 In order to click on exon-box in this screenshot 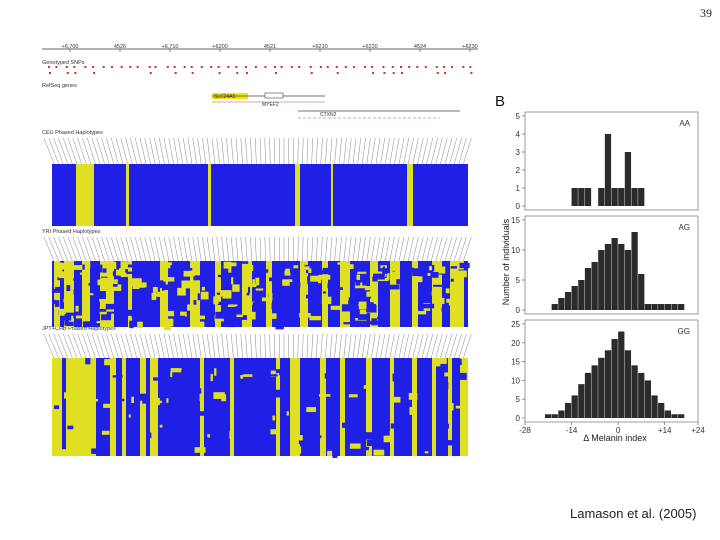, I will do `click(274, 95)`.